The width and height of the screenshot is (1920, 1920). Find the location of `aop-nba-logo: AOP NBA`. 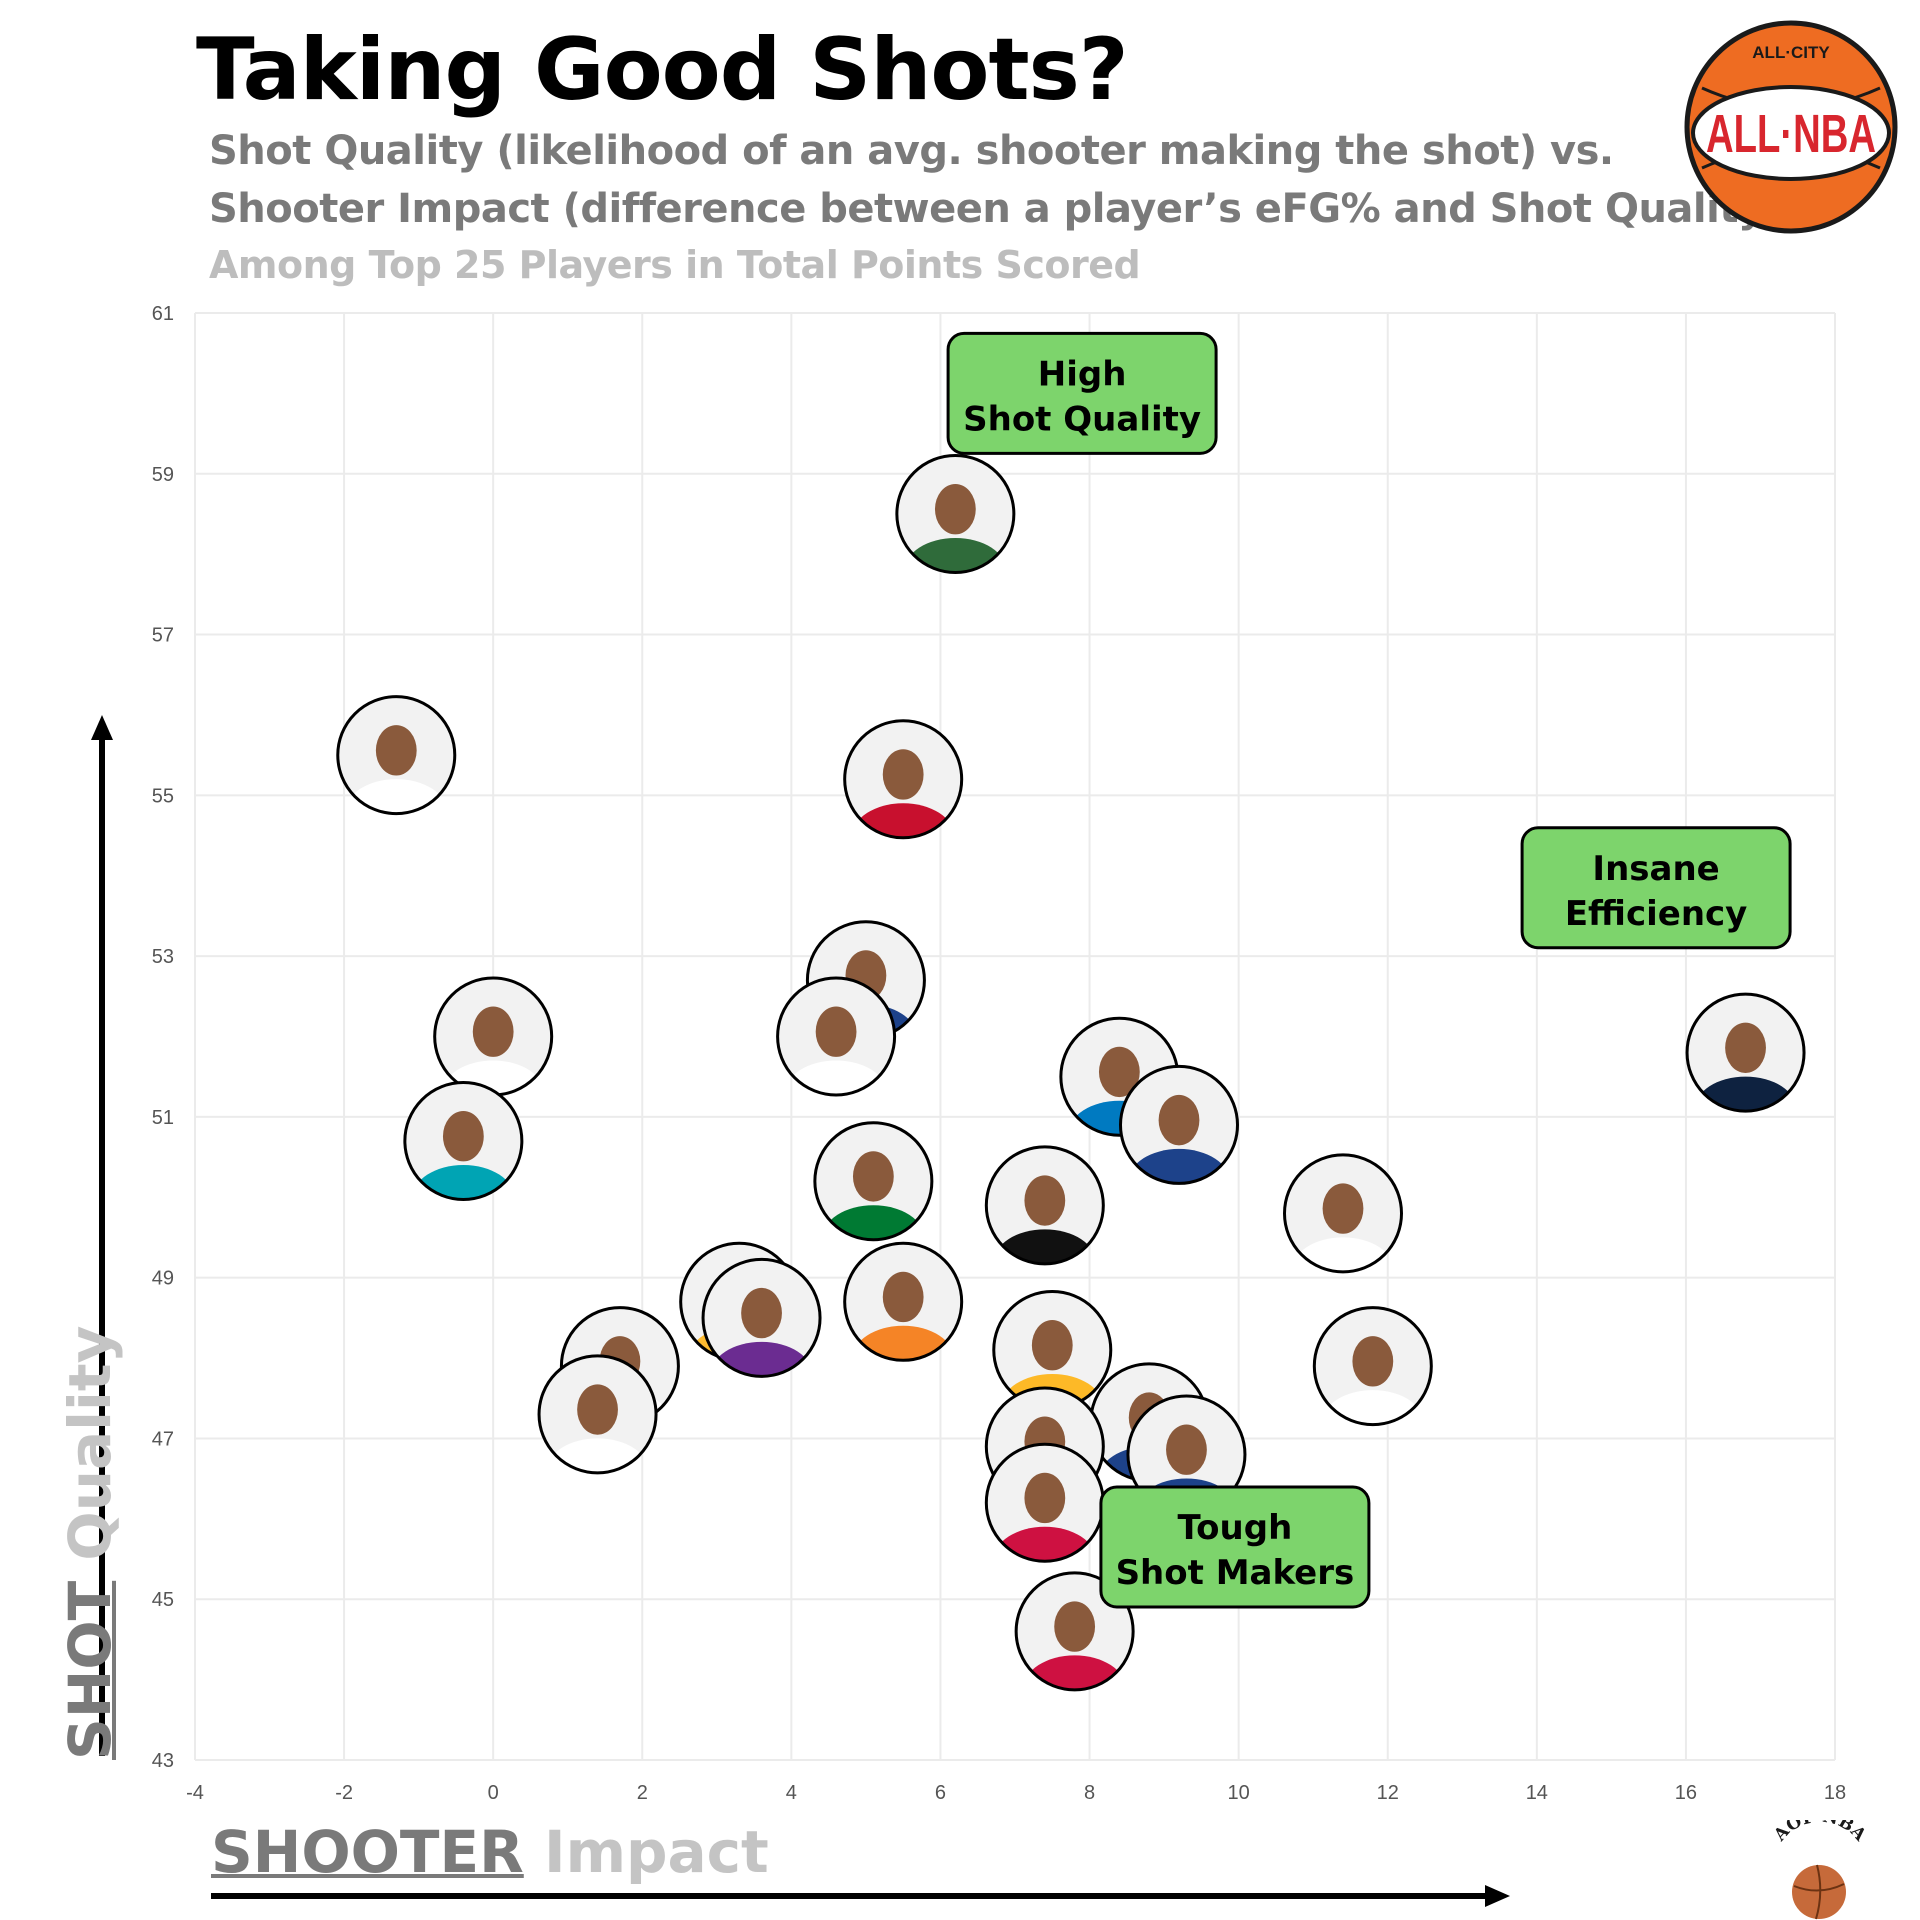

aop-nba-logo: AOP NBA is located at coordinates (1820, 1870).